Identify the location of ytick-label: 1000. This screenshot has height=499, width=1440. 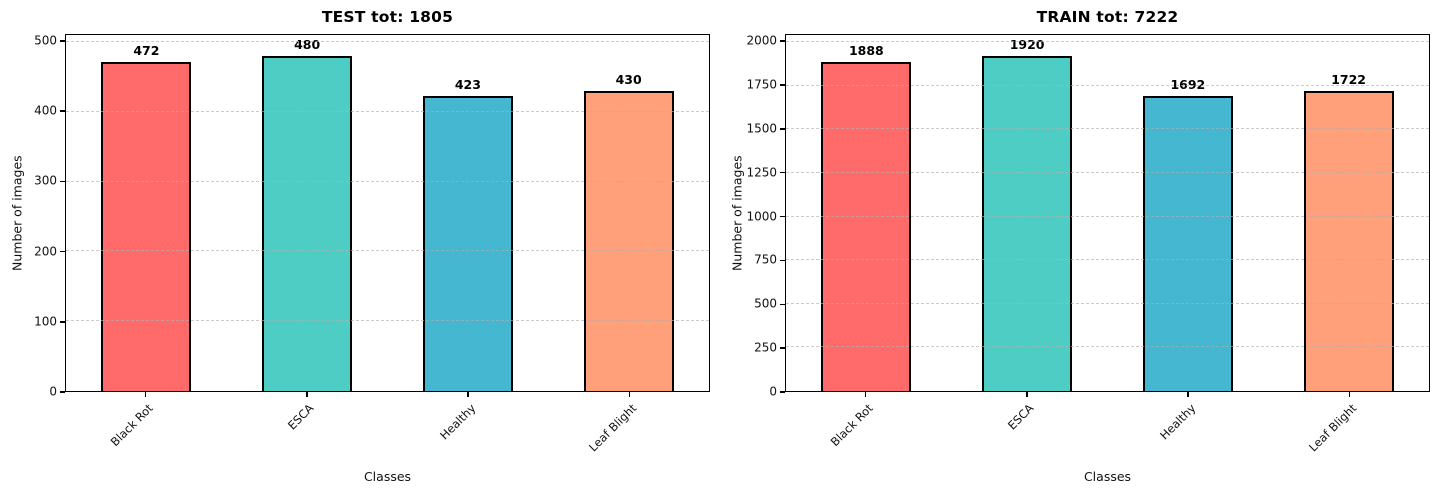
(761, 216).